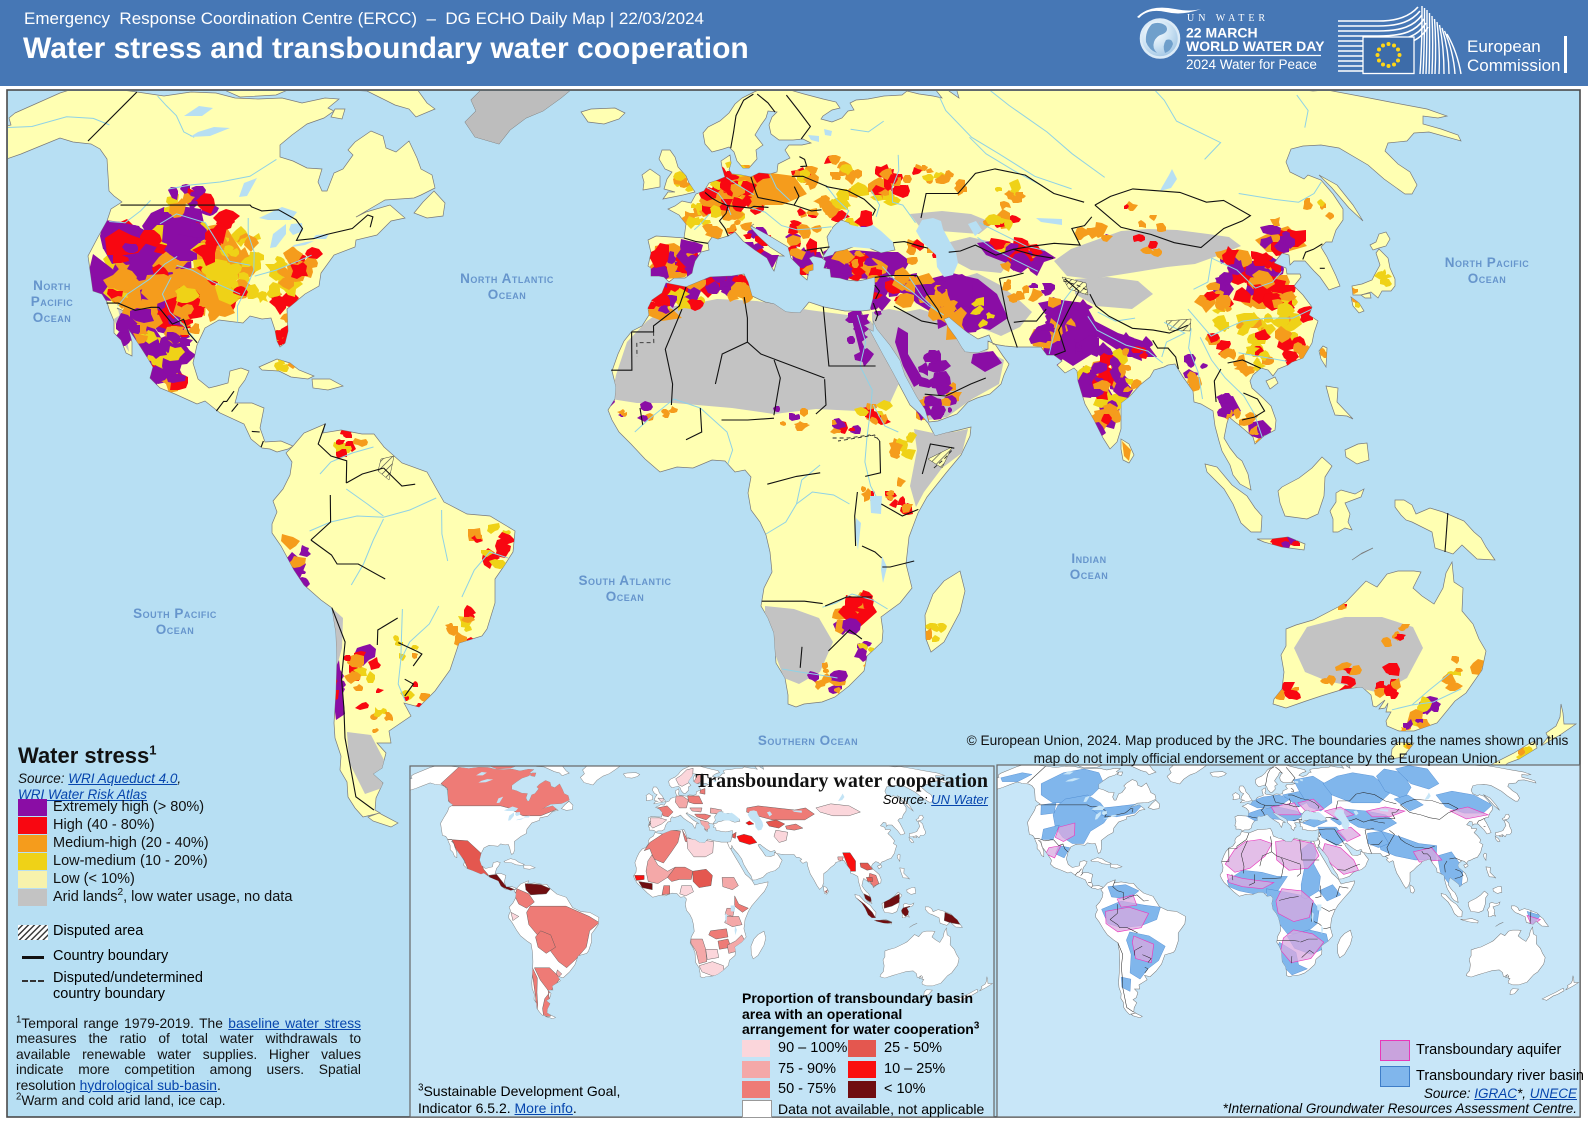  Describe the element at coordinates (625, 580) in the screenshot. I see `svg-text: South Atlantic` at that location.